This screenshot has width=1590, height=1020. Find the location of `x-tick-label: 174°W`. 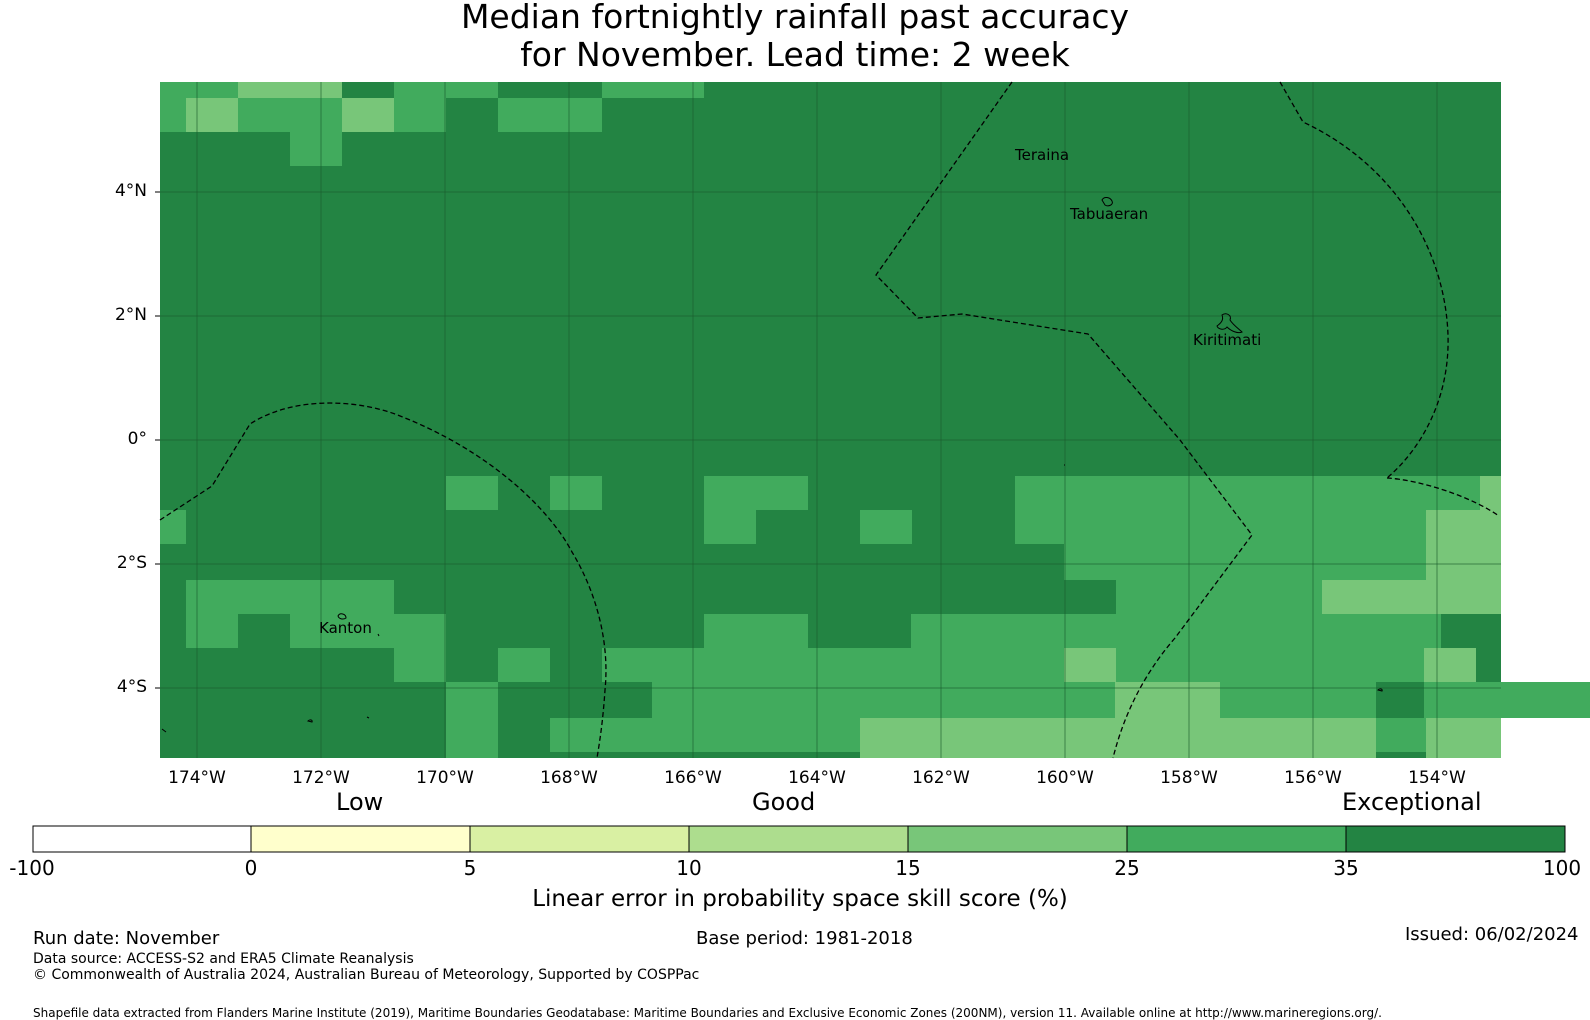

x-tick-label: 174°W is located at coordinates (197, 778).